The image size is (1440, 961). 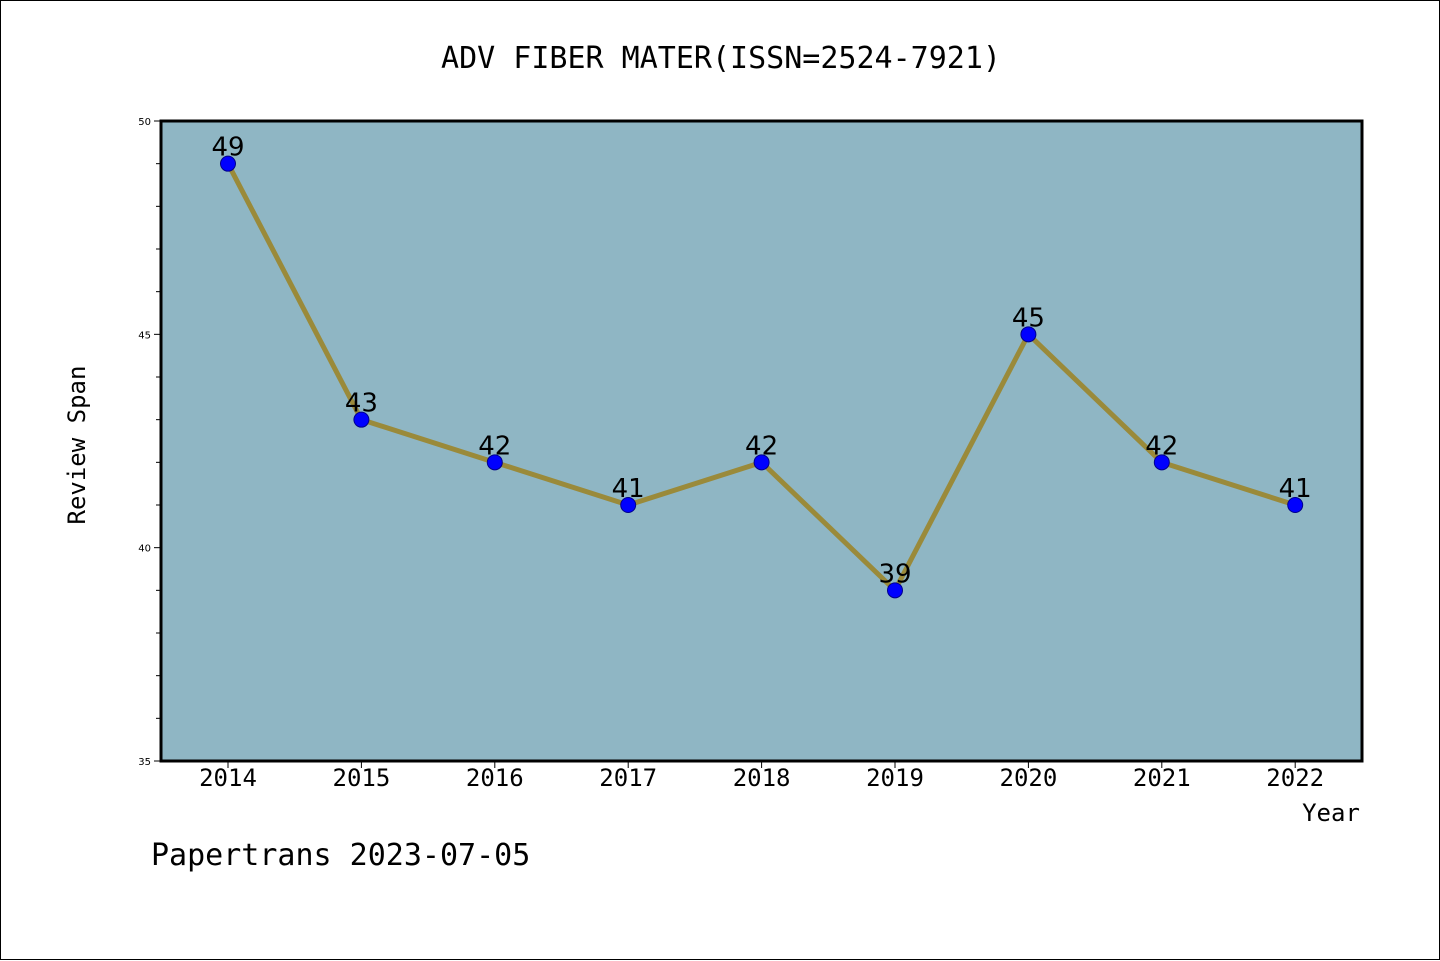 I want to click on y-tick-label: 50, so click(x=144, y=122).